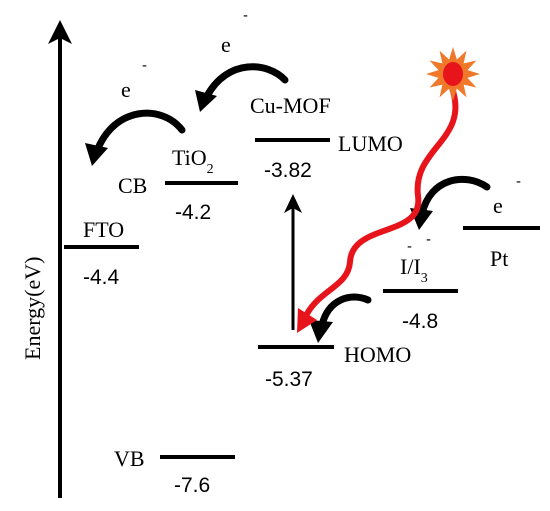 The height and width of the screenshot is (511, 550). I want to click on electron-charge-3: -, so click(518, 181).